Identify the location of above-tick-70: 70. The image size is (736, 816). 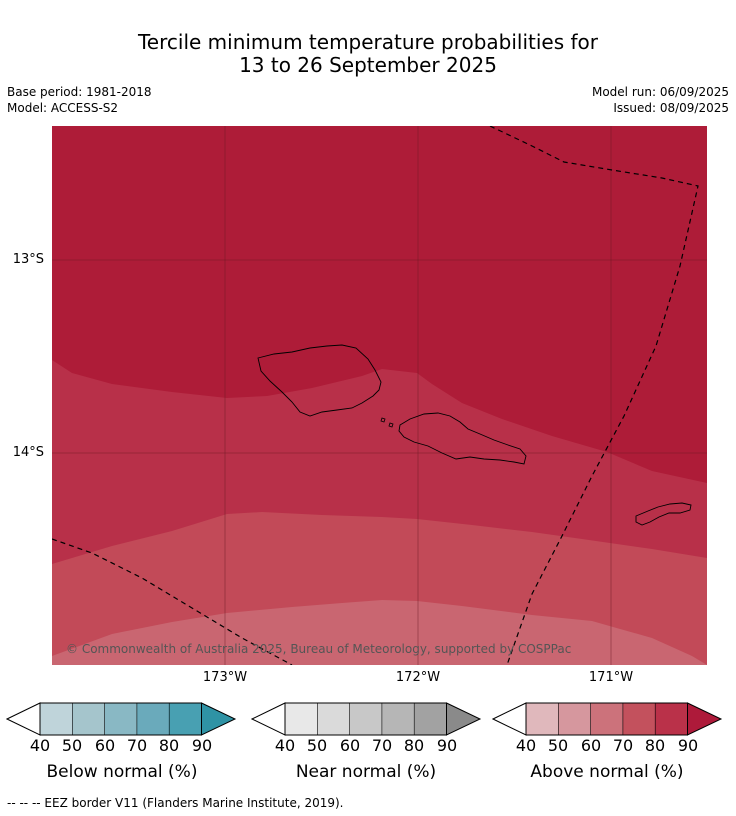
(623, 745).